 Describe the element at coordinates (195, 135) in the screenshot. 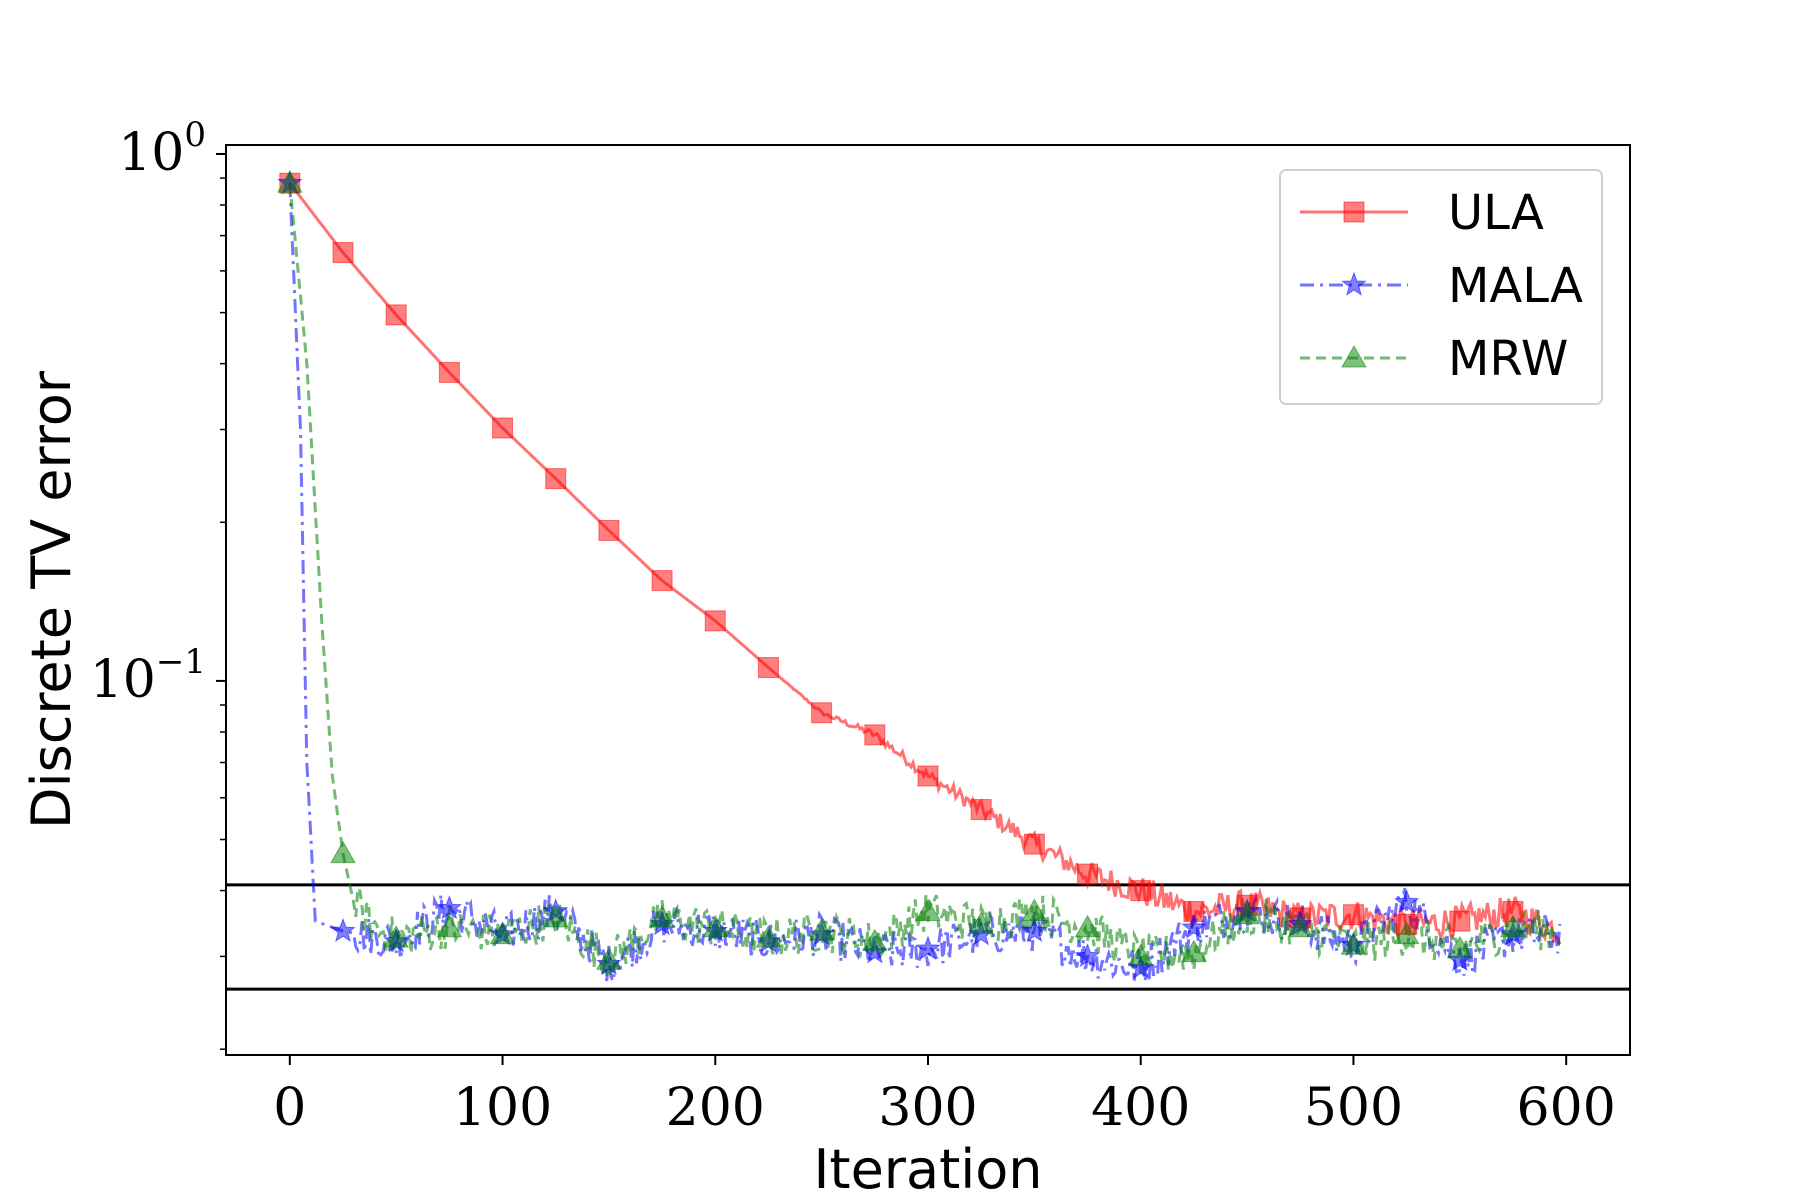

I see `y-tick-exponent: 0` at that location.